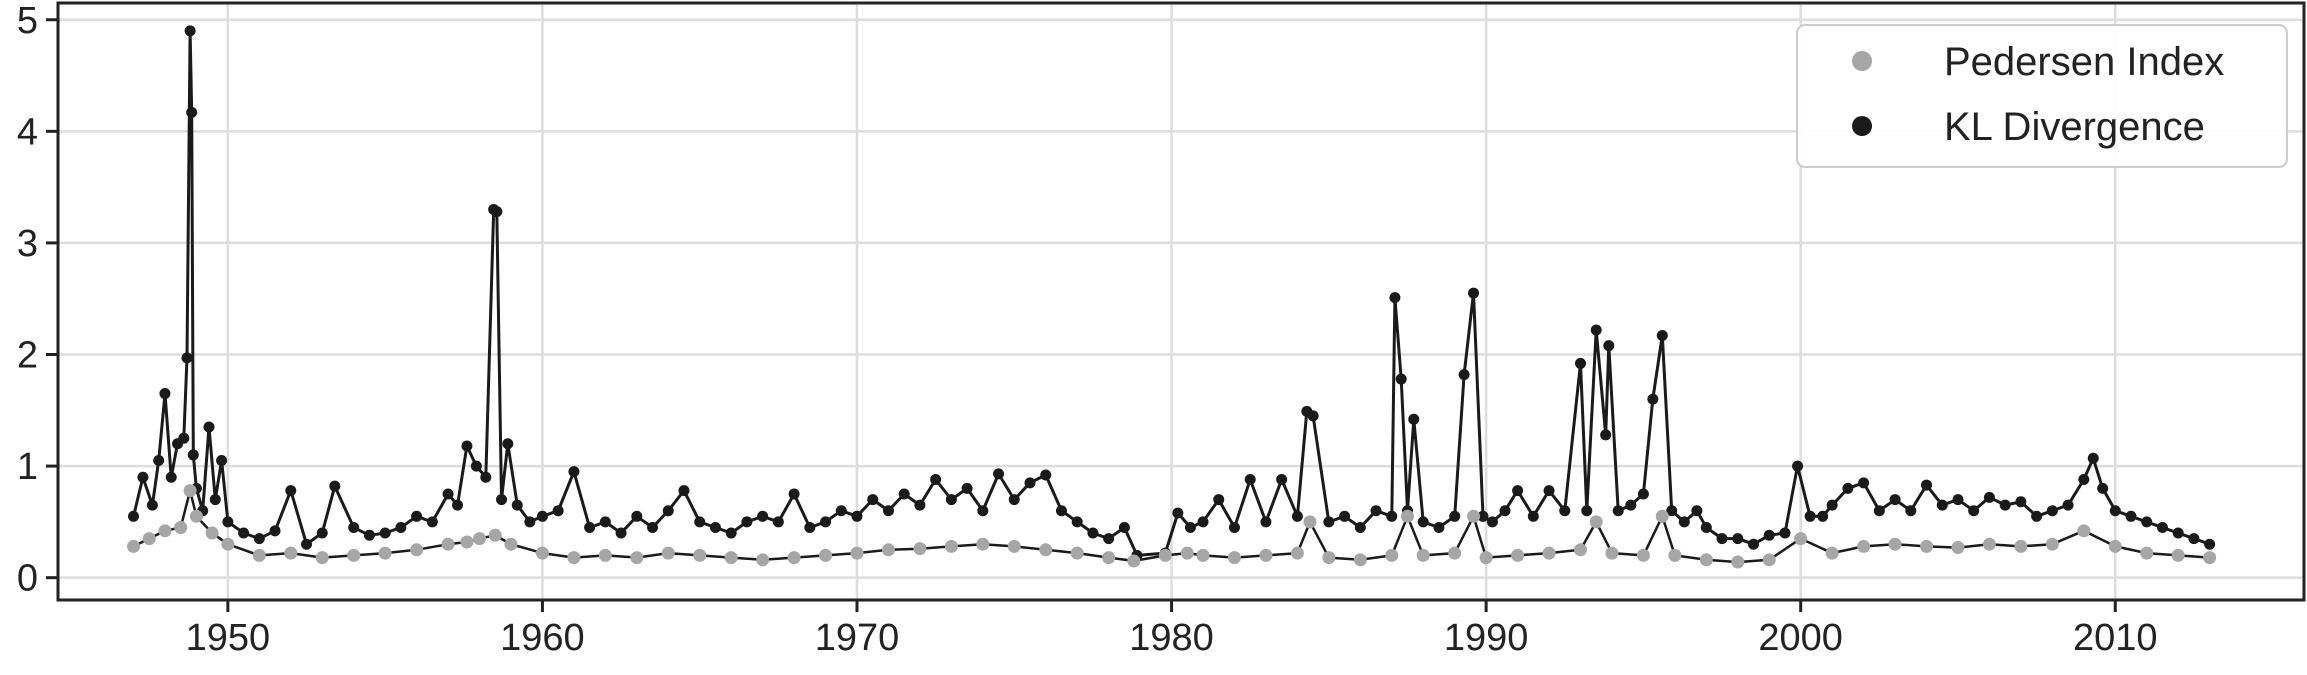 The width and height of the screenshot is (2307, 675). I want to click on y-tick-label: 2, so click(27, 356).